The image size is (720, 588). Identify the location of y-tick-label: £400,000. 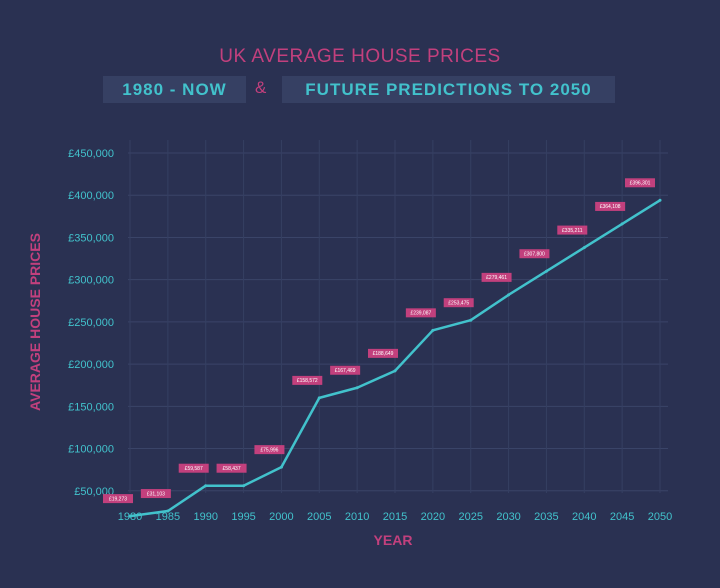
(91, 196).